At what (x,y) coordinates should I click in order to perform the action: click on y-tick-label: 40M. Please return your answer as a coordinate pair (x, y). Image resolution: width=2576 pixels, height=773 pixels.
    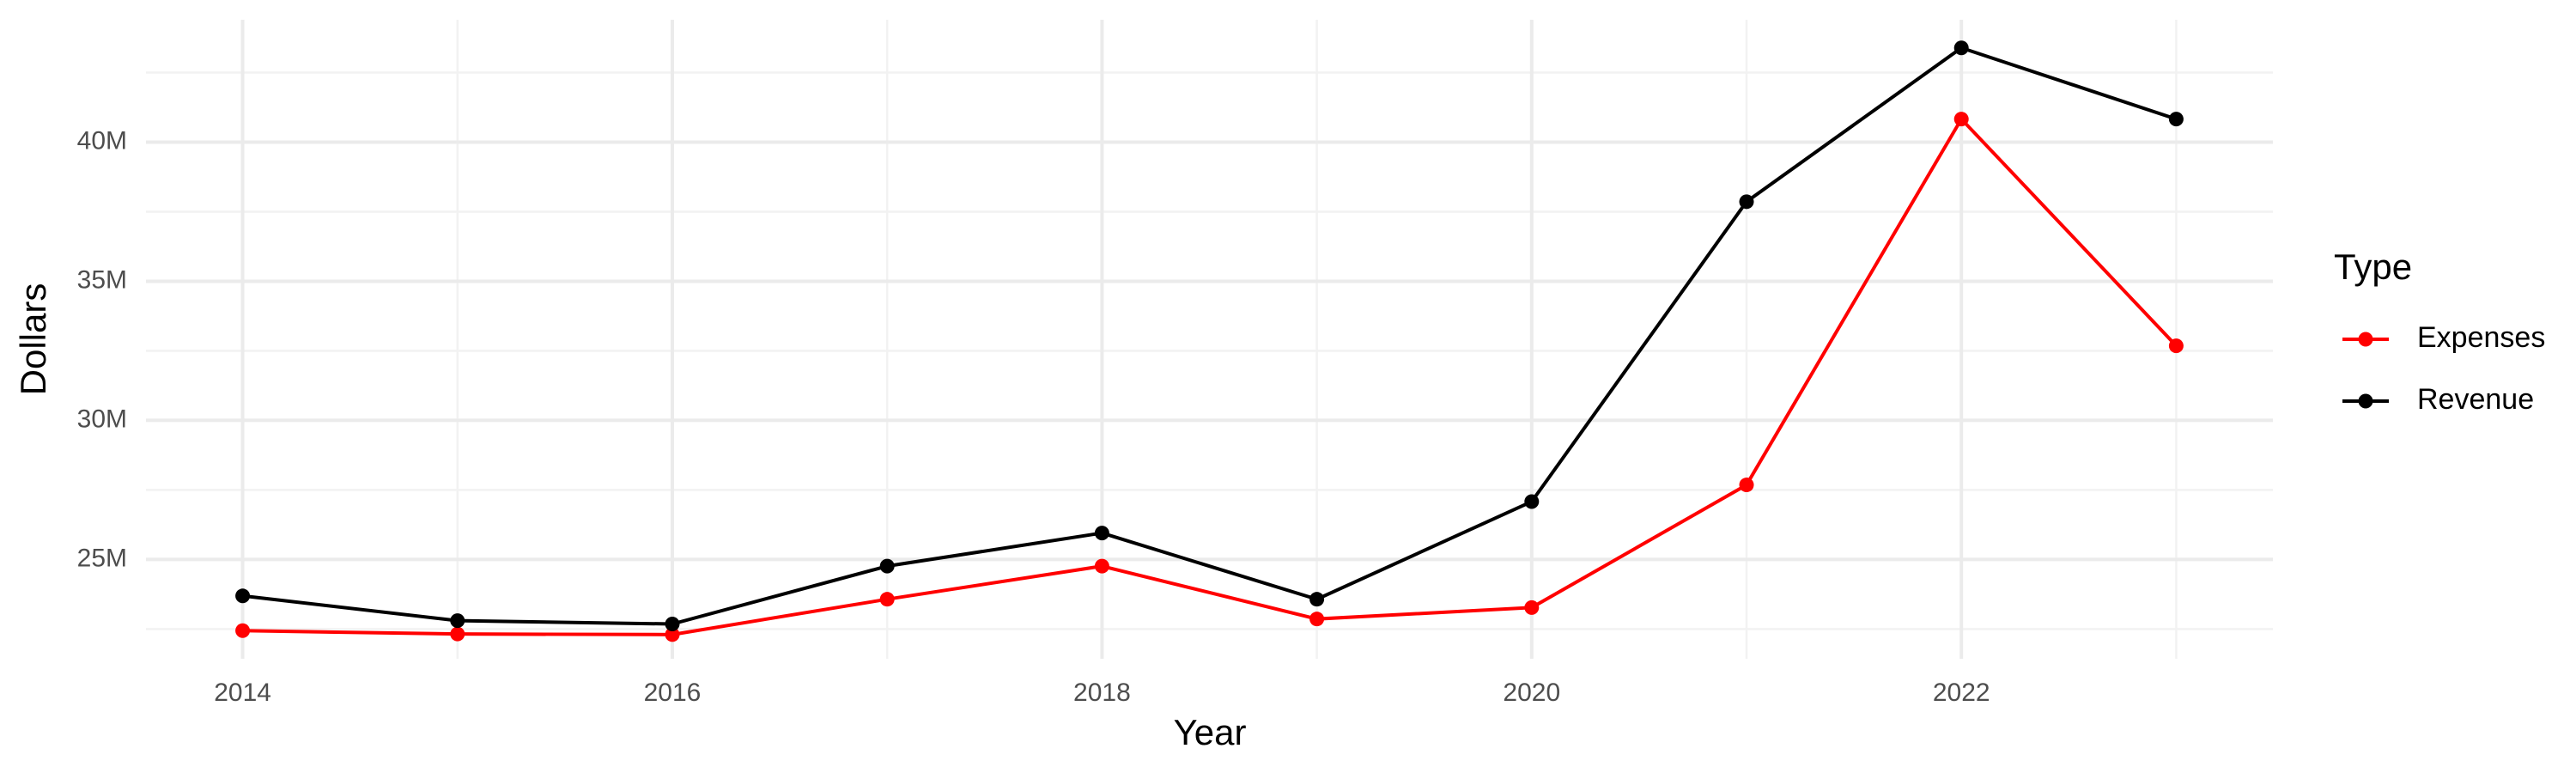
    Looking at the image, I should click on (102, 140).